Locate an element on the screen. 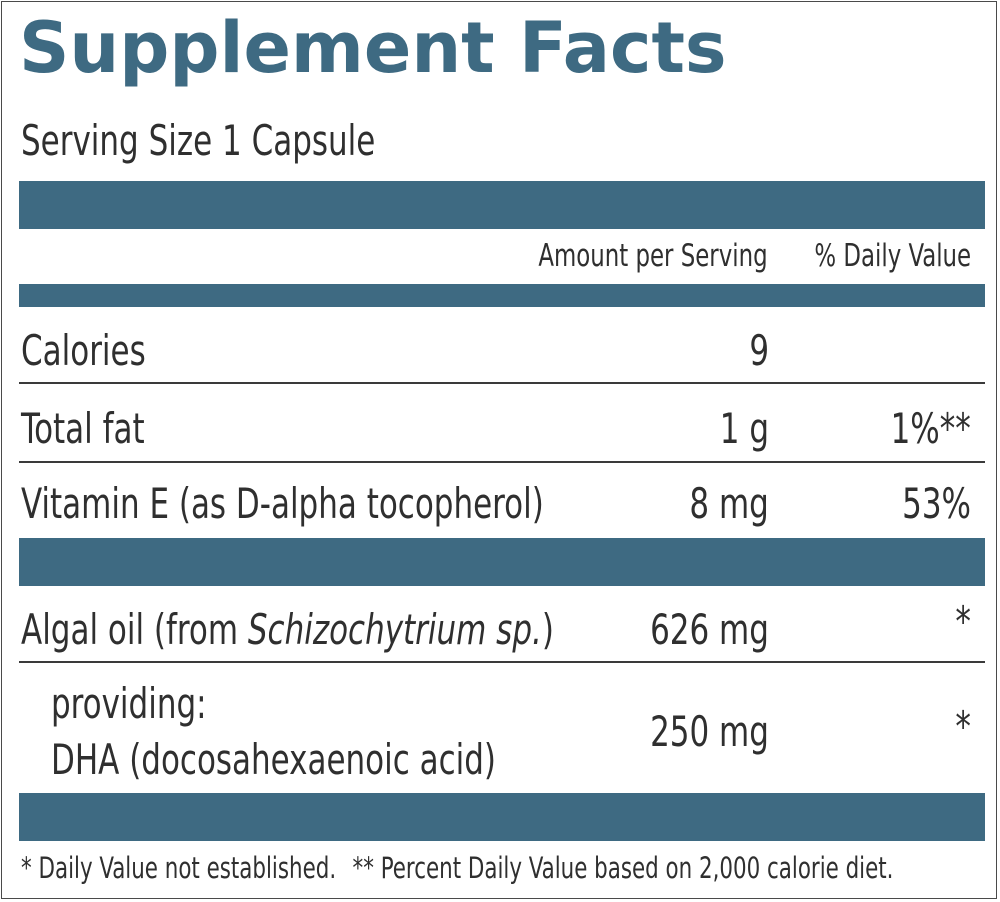 The image size is (1000, 902). footnote-single-asterisk: * Daily Value not established. is located at coordinates (179, 868).